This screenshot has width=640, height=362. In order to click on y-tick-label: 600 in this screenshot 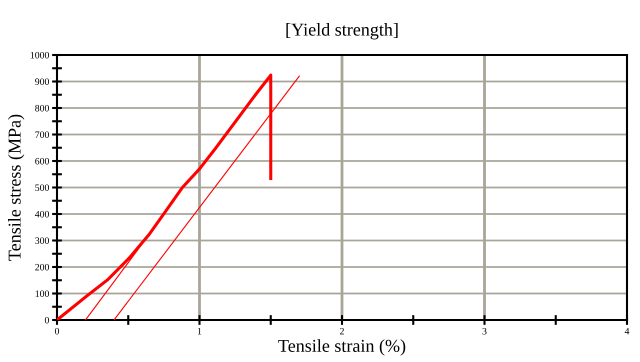, I will do `click(42, 161)`.